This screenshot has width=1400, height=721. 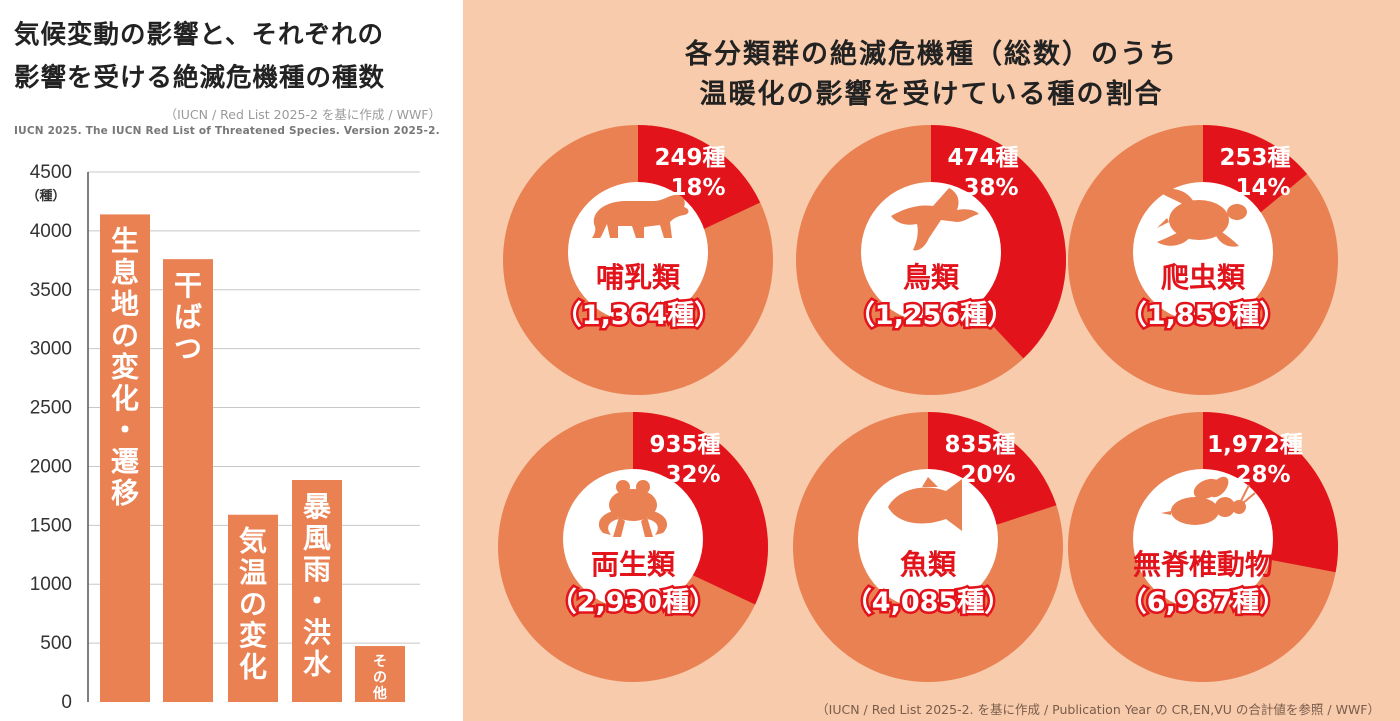 What do you see at coordinates (1255, 445) in the screenshot?
I see `affected-count-label: 1,972種` at bounding box center [1255, 445].